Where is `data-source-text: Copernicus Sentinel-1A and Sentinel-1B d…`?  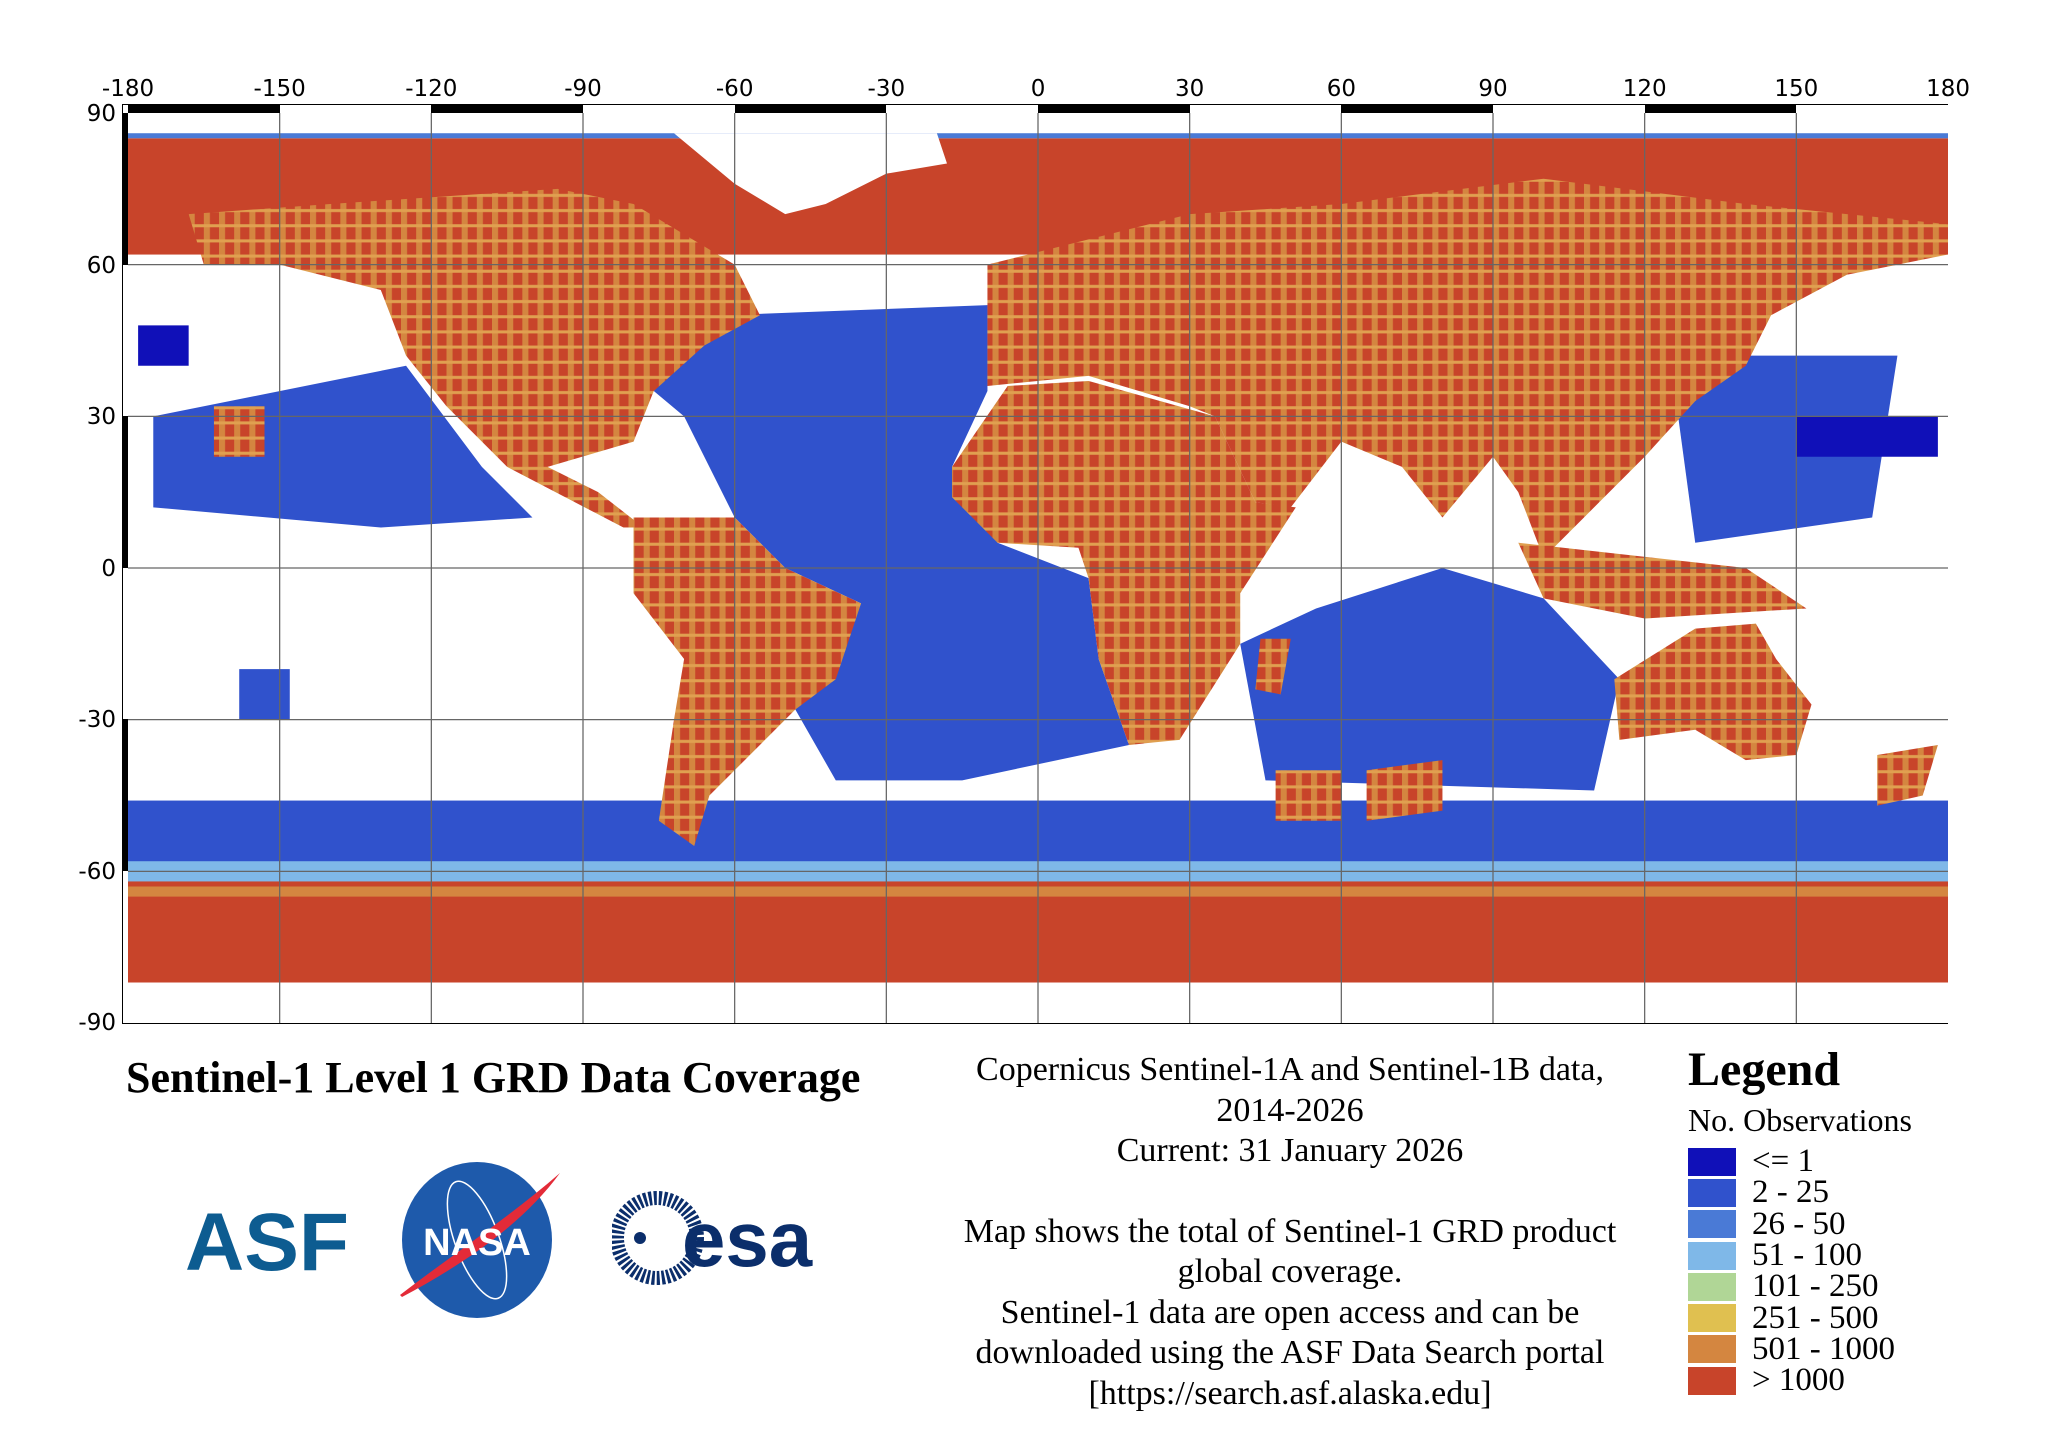
data-source-text: Copernicus Sentinel-1A and Sentinel-1B d… is located at coordinates (1290, 1069).